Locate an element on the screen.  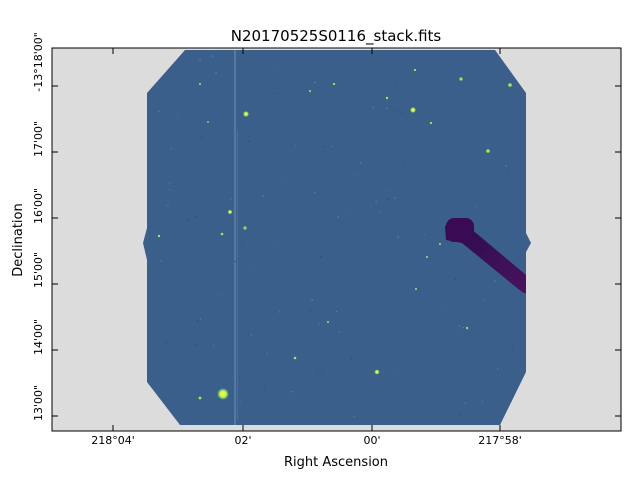
y-axis-label: Declination is located at coordinates (18, 240).